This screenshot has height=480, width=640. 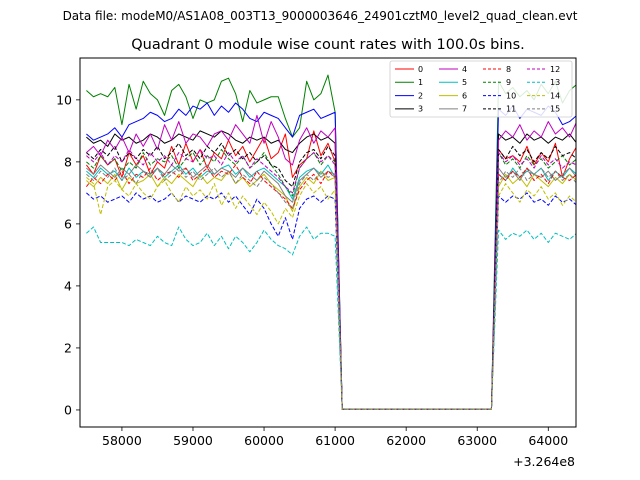 What do you see at coordinates (548, 440) in the screenshot?
I see `x-tick-label: 64000` at bounding box center [548, 440].